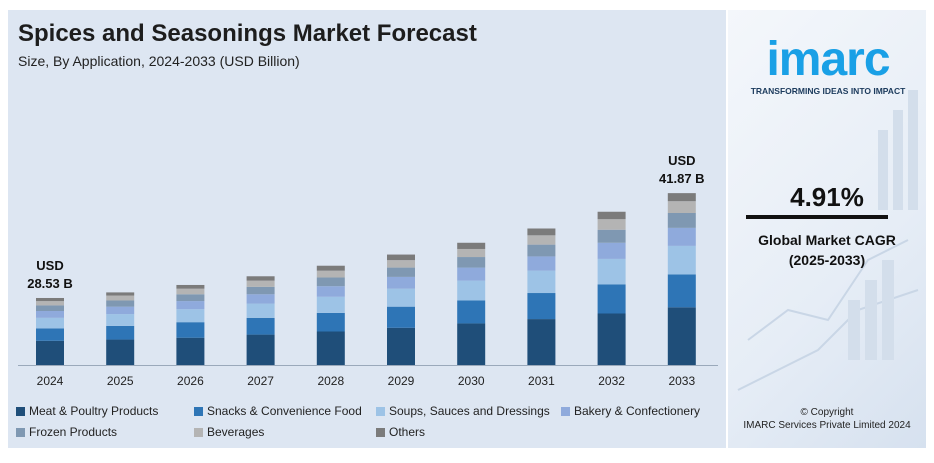  I want to click on bar-segment-beverages-2028, so click(330, 274).